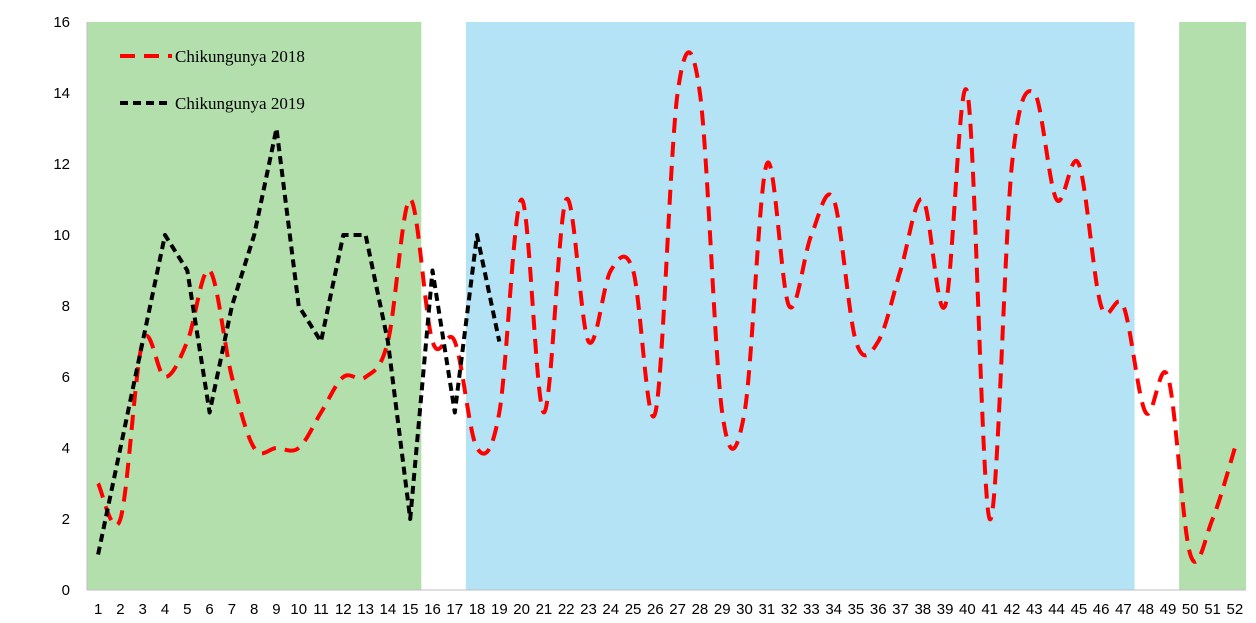 This screenshot has width=1256, height=623. Describe the element at coordinates (66, 448) in the screenshot. I see `y-tick-label: 4` at that location.